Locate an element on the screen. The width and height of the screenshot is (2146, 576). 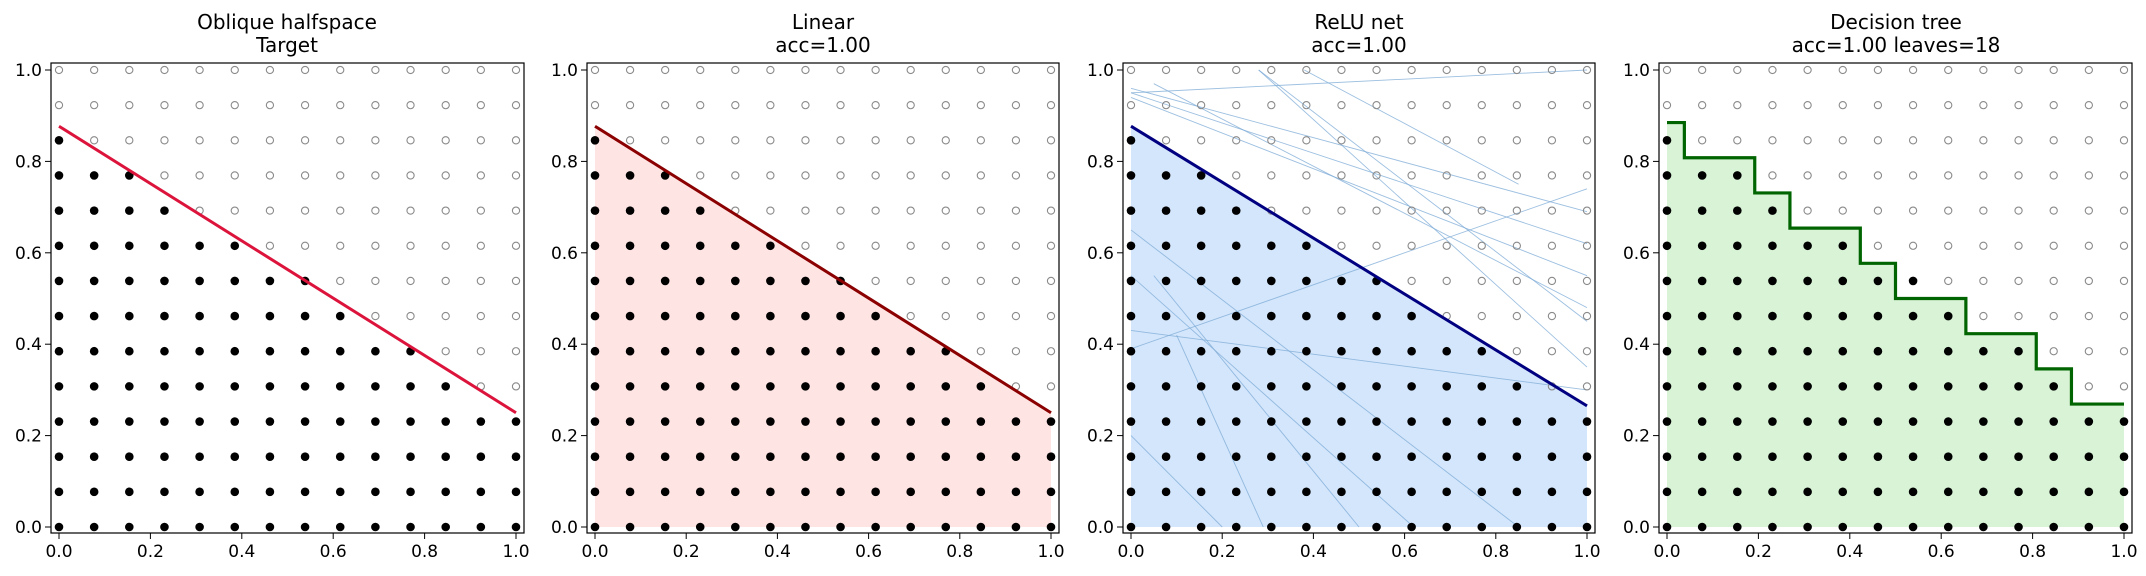
decision-boundary is located at coordinates (1895, 263).